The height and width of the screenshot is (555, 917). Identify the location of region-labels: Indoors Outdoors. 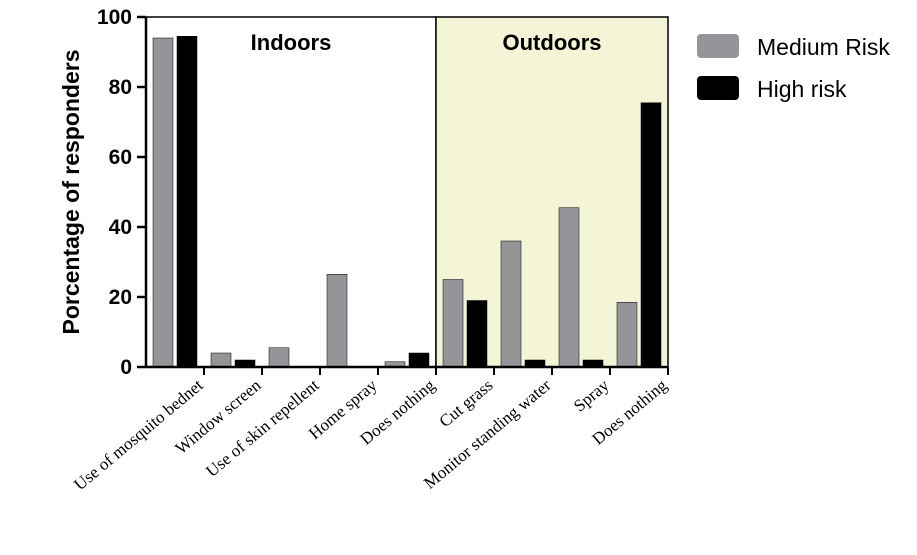
(426, 42).